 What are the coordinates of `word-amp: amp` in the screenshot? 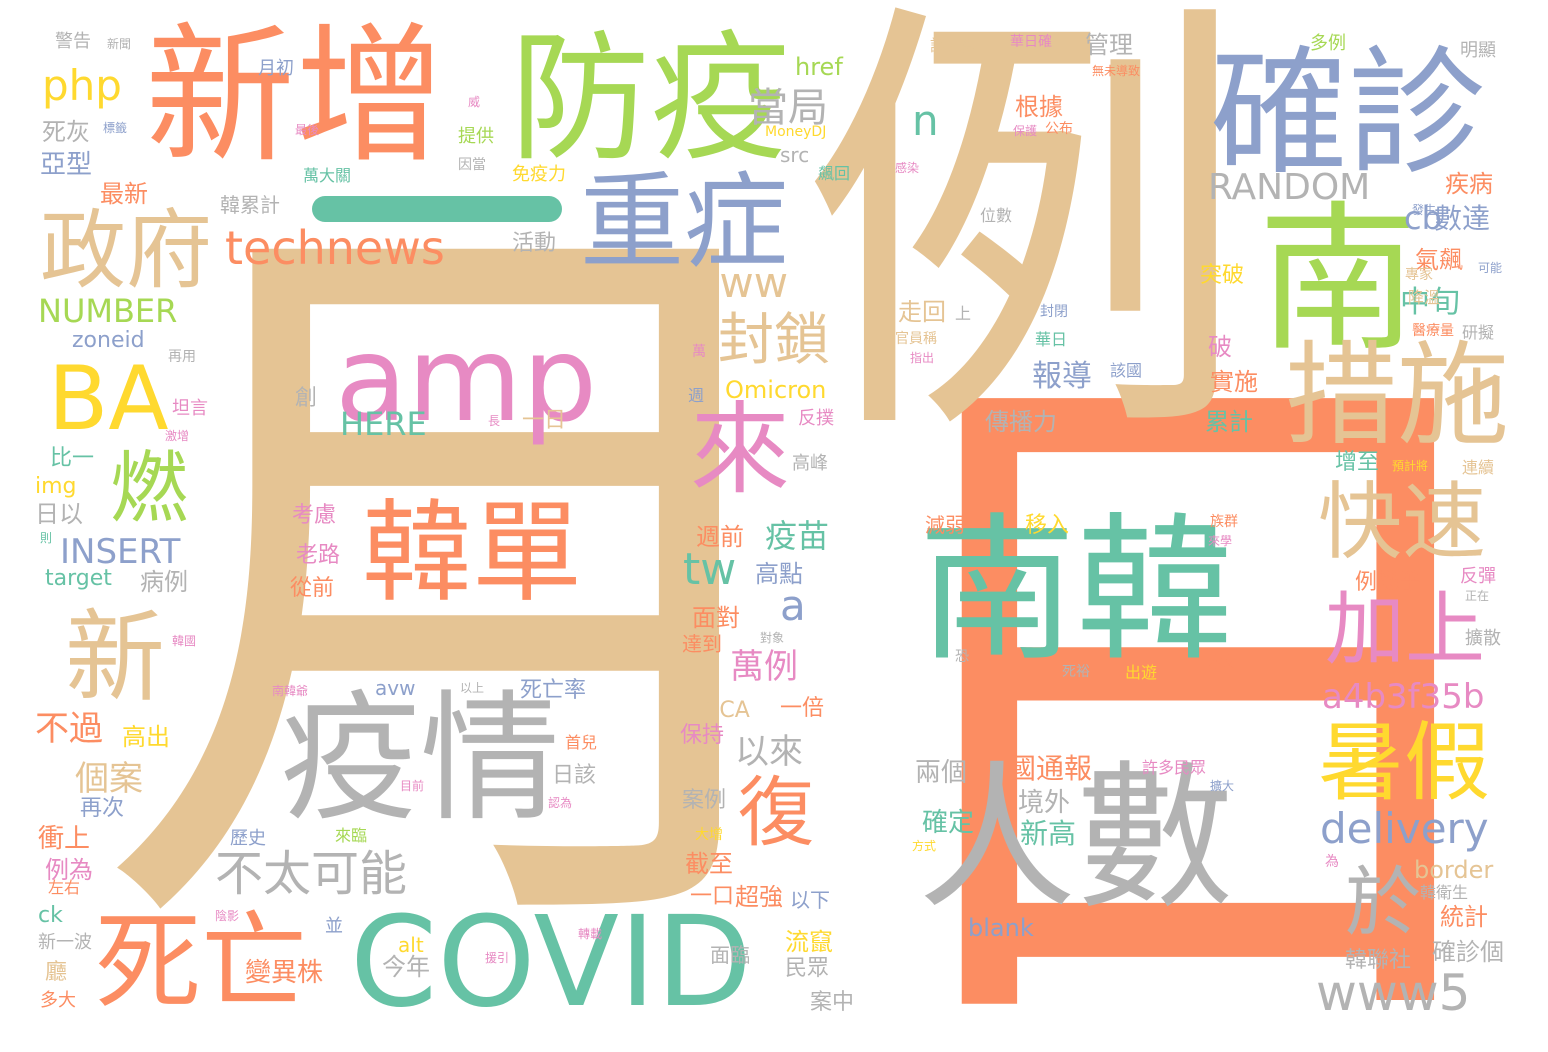 It's located at (466, 379).